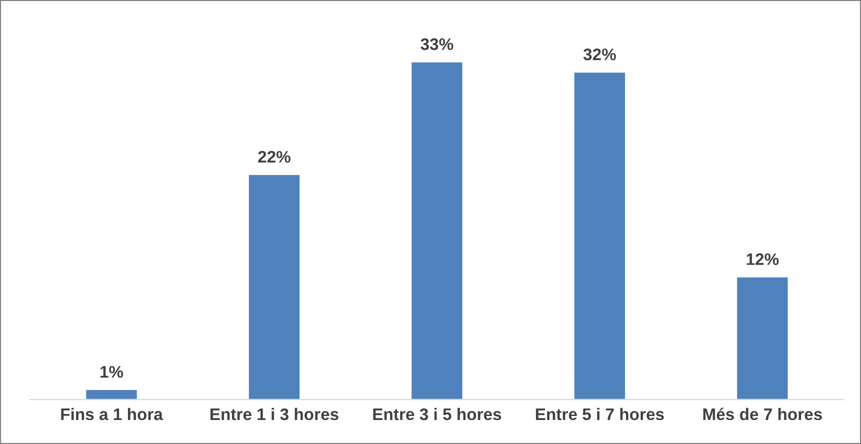 The image size is (861, 444). I want to click on x-tick-label: Més de 7 hores, so click(762, 414).